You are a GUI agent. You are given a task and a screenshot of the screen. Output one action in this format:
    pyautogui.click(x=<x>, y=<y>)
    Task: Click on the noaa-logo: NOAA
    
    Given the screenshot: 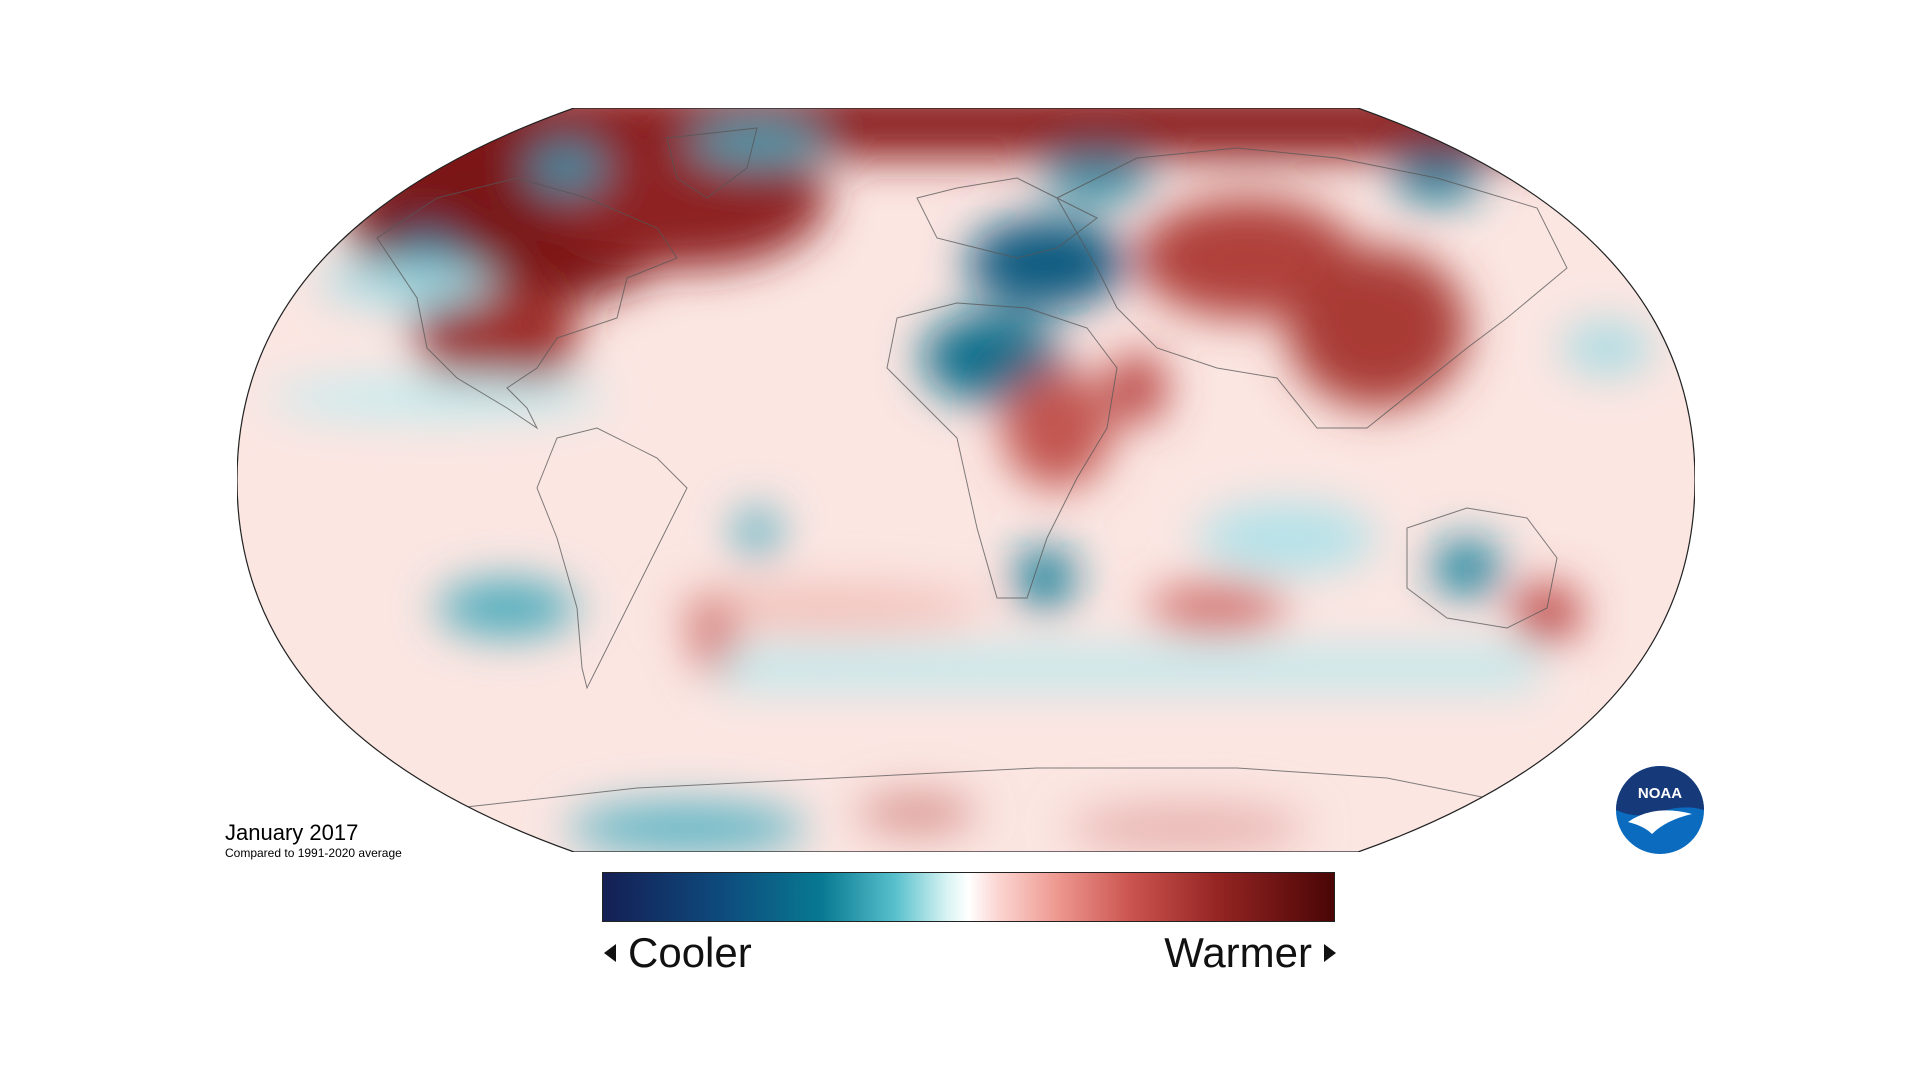 What is the action you would take?
    pyautogui.click(x=1660, y=810)
    